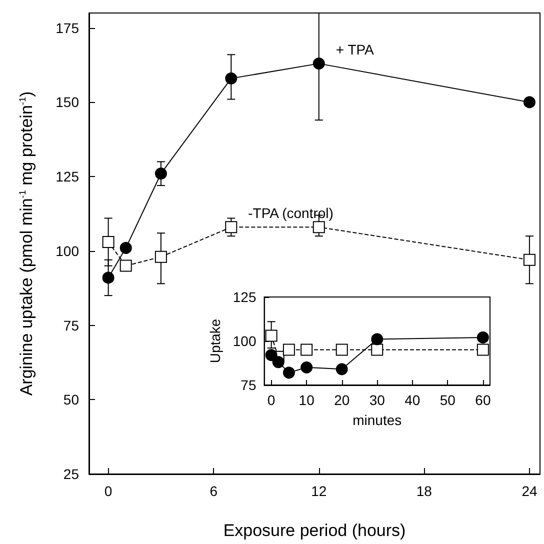 The width and height of the screenshot is (544, 544). Describe the element at coordinates (68, 28) in the screenshot. I see `y-tick-label: 175` at that location.